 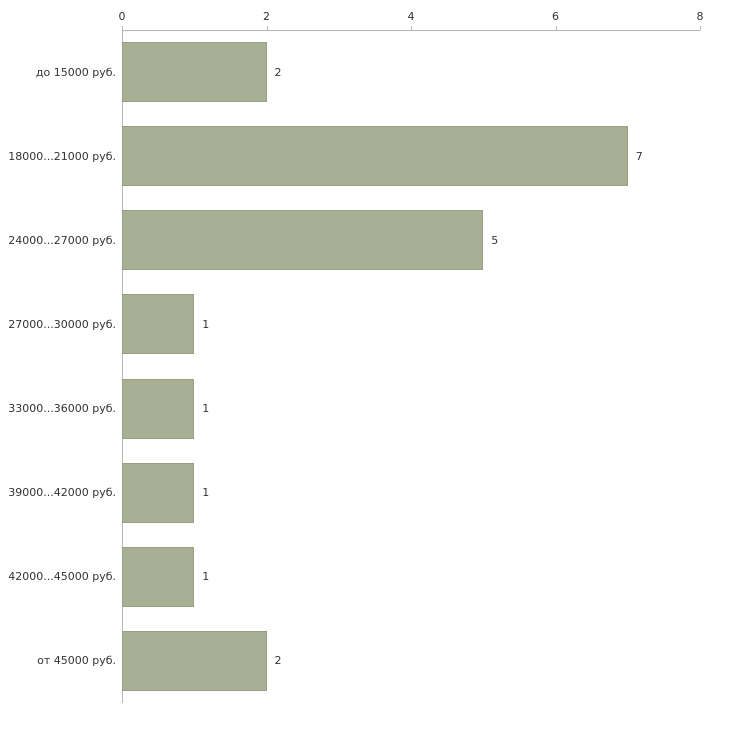 I want to click on category-label: 33000...36000 руб., so click(x=62, y=409).